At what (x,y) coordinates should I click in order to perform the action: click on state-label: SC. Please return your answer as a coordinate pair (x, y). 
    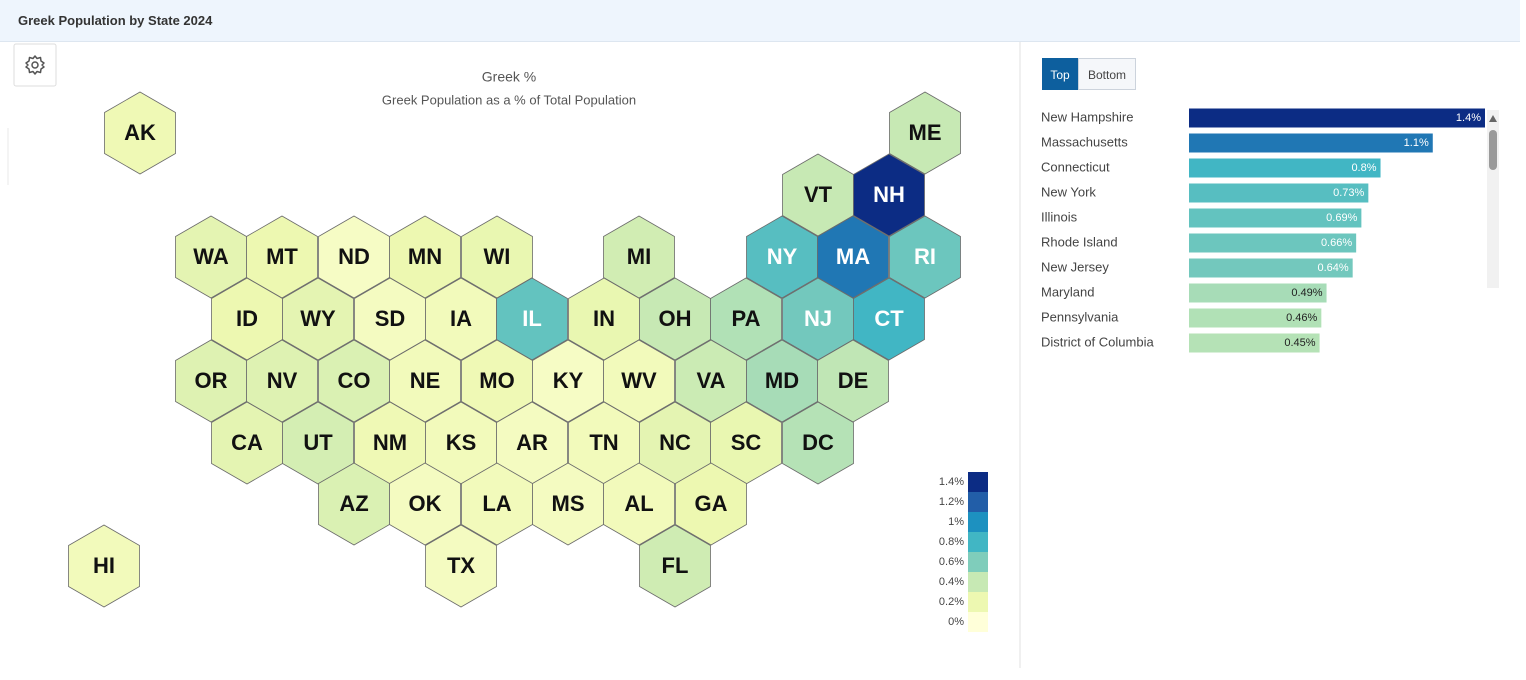
    Looking at the image, I should click on (746, 442).